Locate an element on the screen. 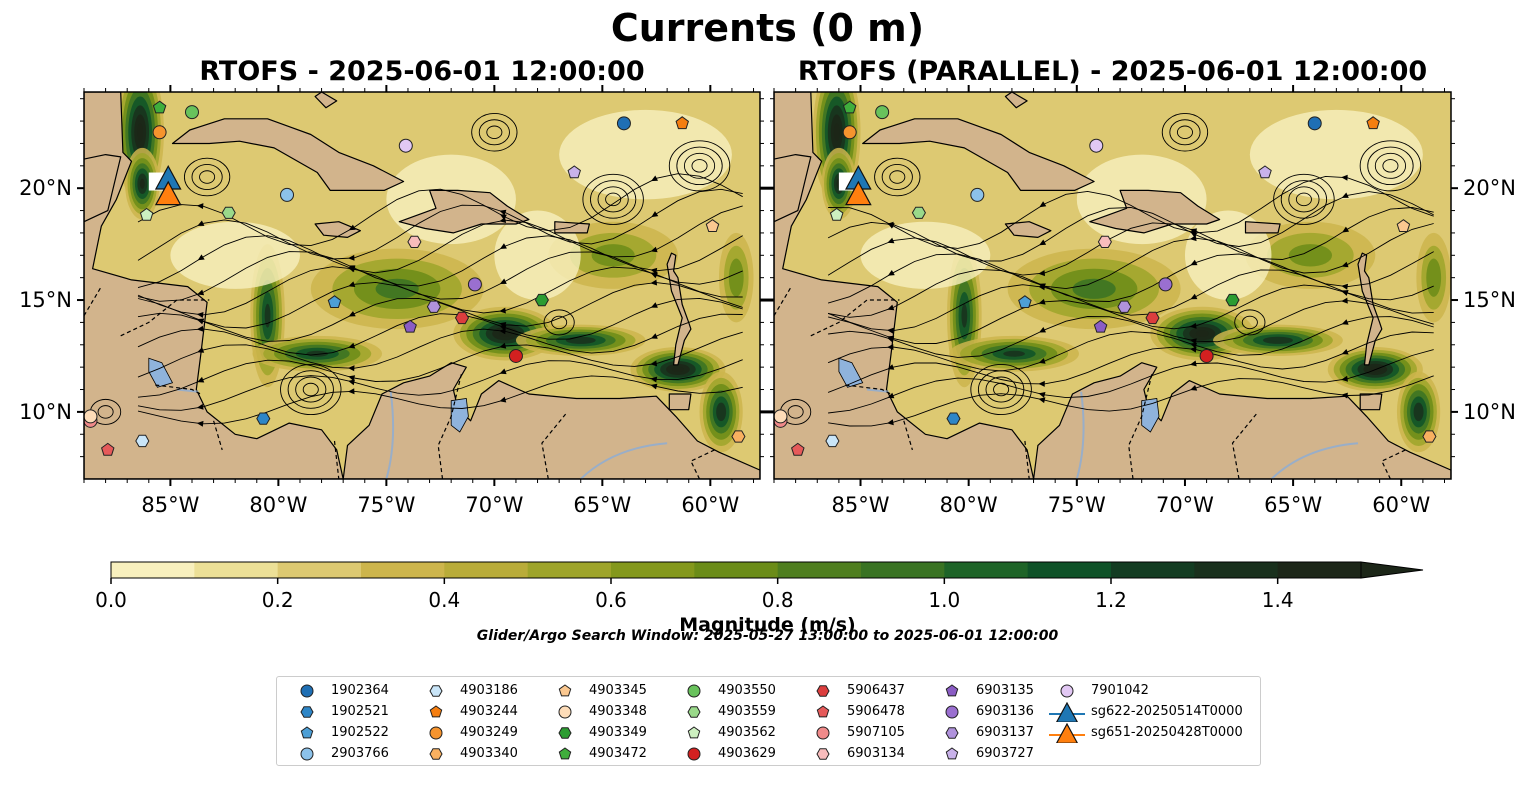 This screenshot has height=802, width=1535. legend-label: 4903349 is located at coordinates (618, 732).